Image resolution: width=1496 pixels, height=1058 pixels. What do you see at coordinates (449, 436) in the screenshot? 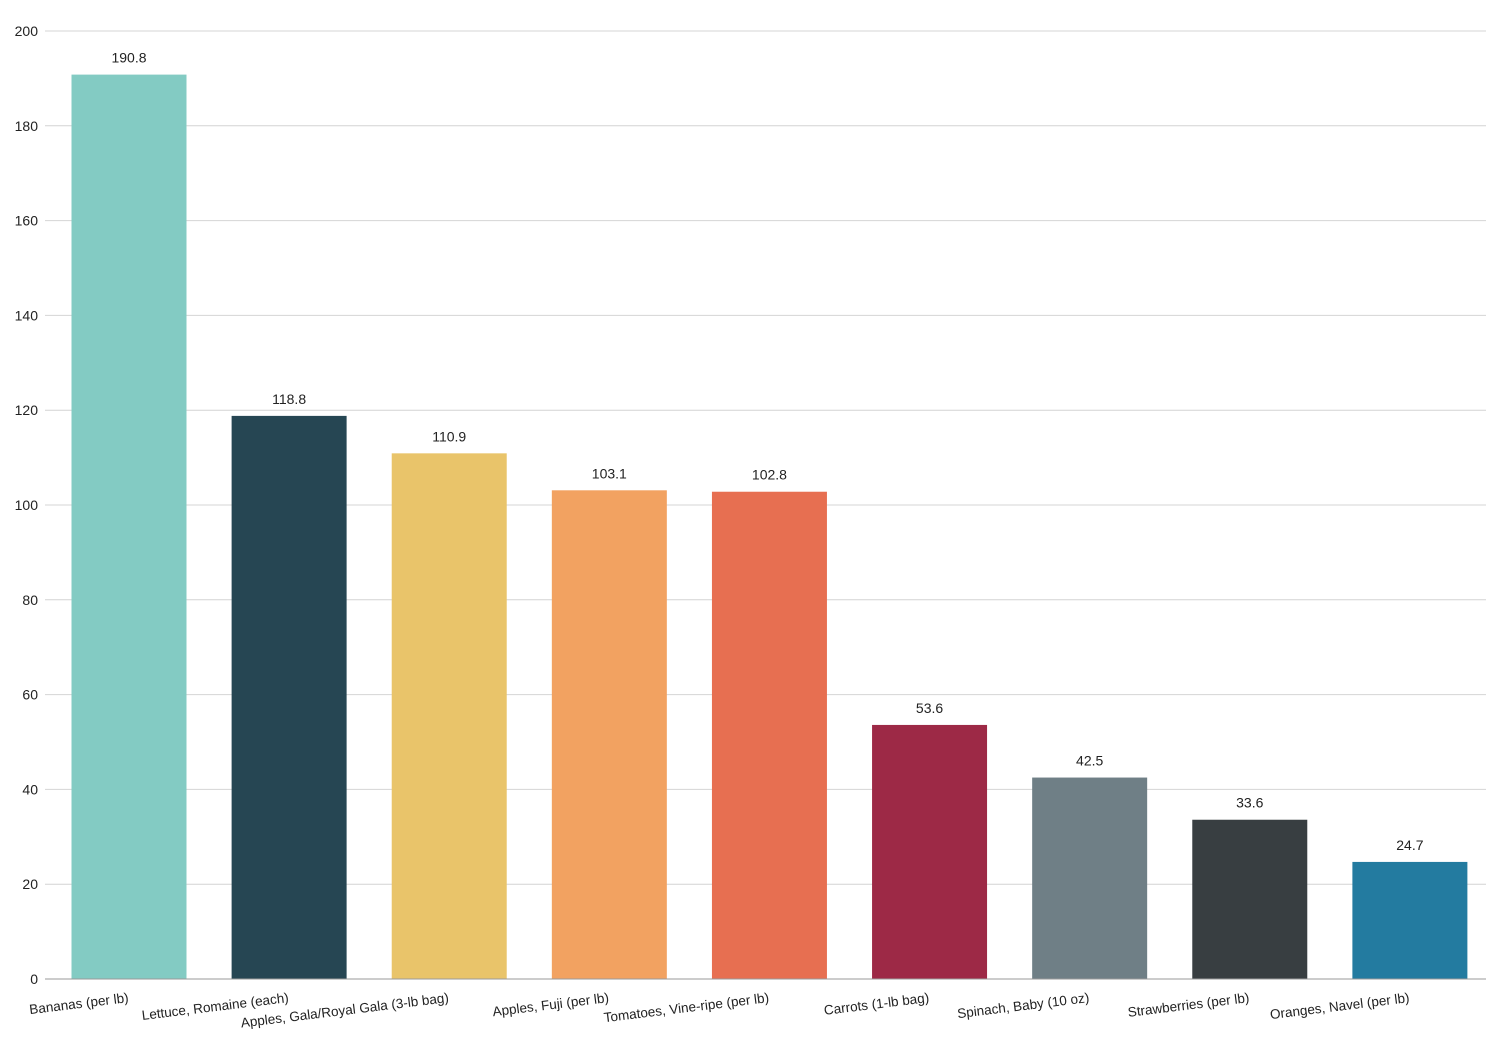
I see `bar-value-label: 110.9` at bounding box center [449, 436].